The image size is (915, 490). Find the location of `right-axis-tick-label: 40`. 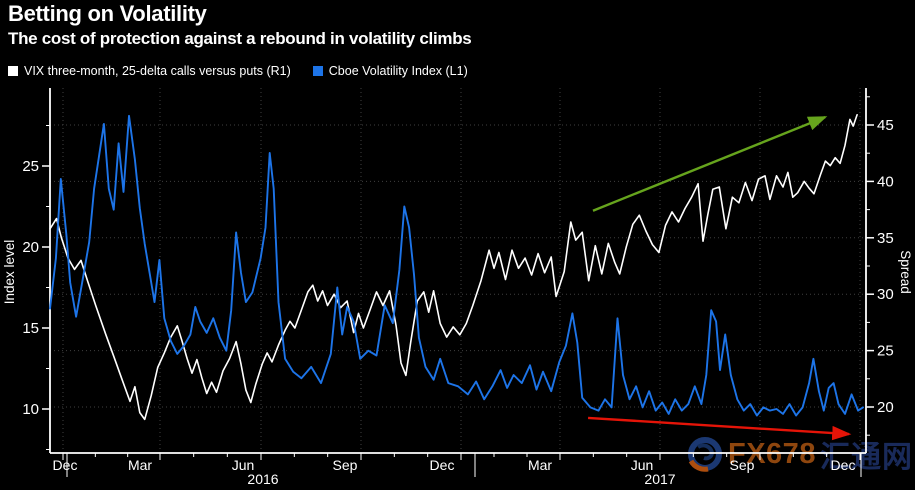

right-axis-tick-label: 40 is located at coordinates (885, 181).